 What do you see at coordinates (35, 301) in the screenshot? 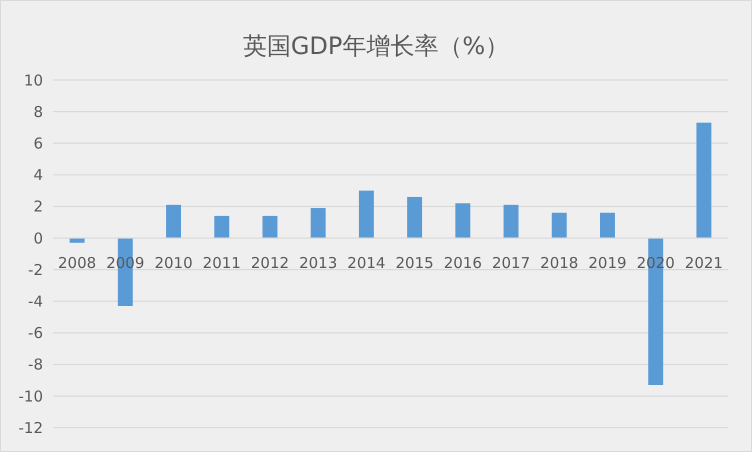
I see `y-tick-label: -4` at bounding box center [35, 301].